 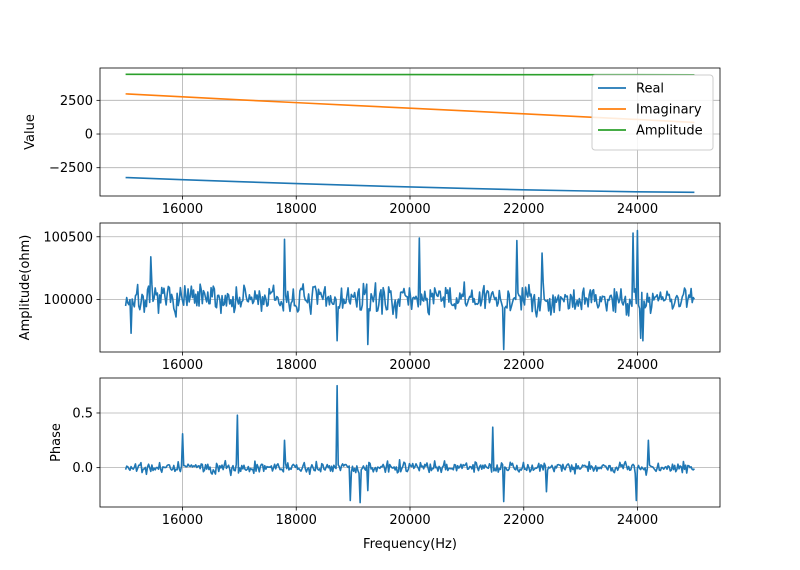 What do you see at coordinates (410, 544) in the screenshot?
I see `x-axis-label: Frequency(Hz)` at bounding box center [410, 544].